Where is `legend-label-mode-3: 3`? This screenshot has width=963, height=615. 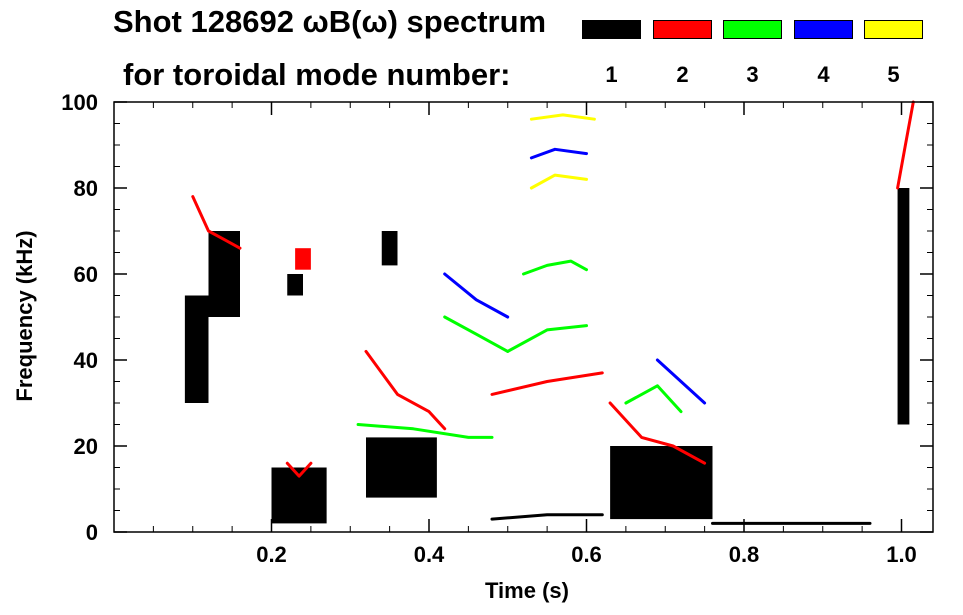 legend-label-mode-3: 3 is located at coordinates (752, 74).